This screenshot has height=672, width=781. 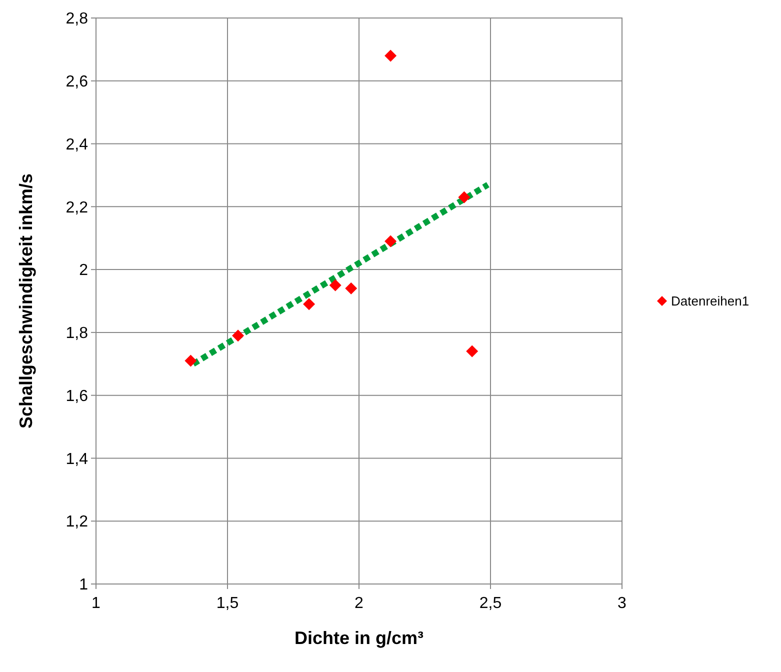 What do you see at coordinates (26, 301) in the screenshot?
I see `y-axis-title: Schallgeschwindigkeit inkm/s` at bounding box center [26, 301].